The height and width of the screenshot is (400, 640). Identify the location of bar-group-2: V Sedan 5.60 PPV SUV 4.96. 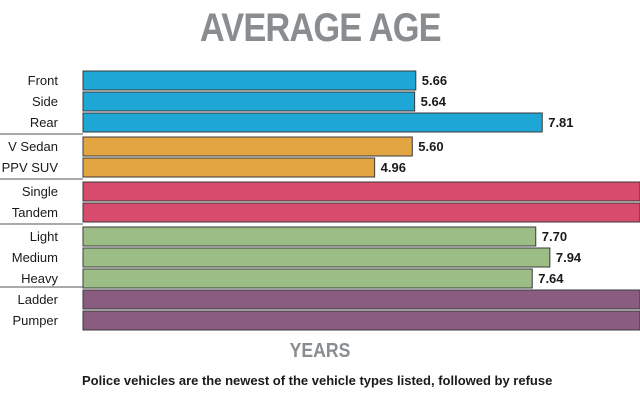
(222, 155).